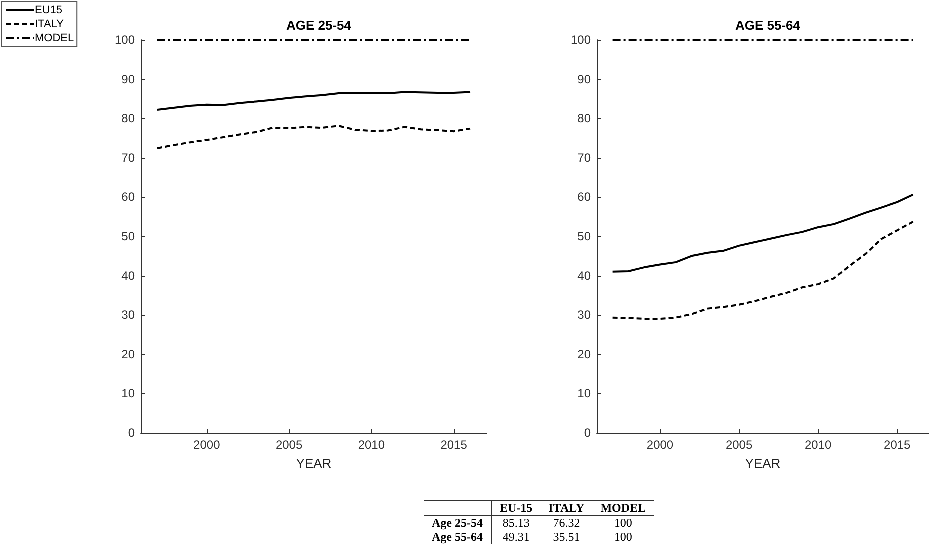  What do you see at coordinates (566, 508) in the screenshot?
I see `category-label: ITALY` at bounding box center [566, 508].